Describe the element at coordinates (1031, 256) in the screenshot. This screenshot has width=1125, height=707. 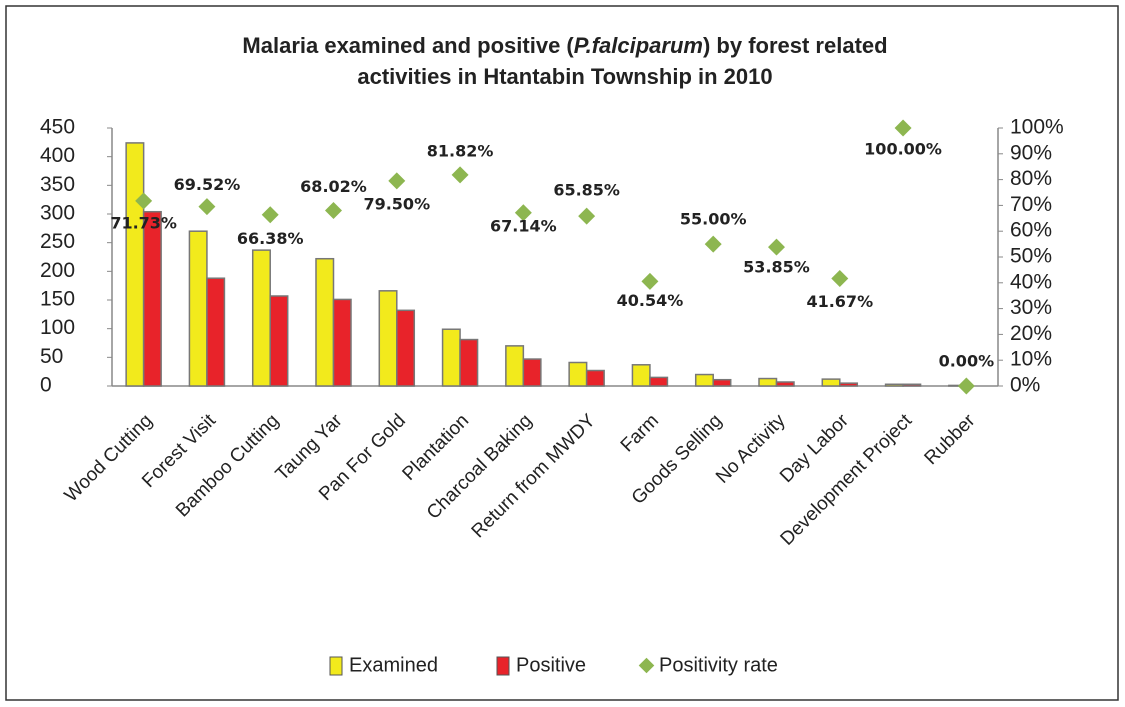
I see `y2-tick-label: 50%` at that location.